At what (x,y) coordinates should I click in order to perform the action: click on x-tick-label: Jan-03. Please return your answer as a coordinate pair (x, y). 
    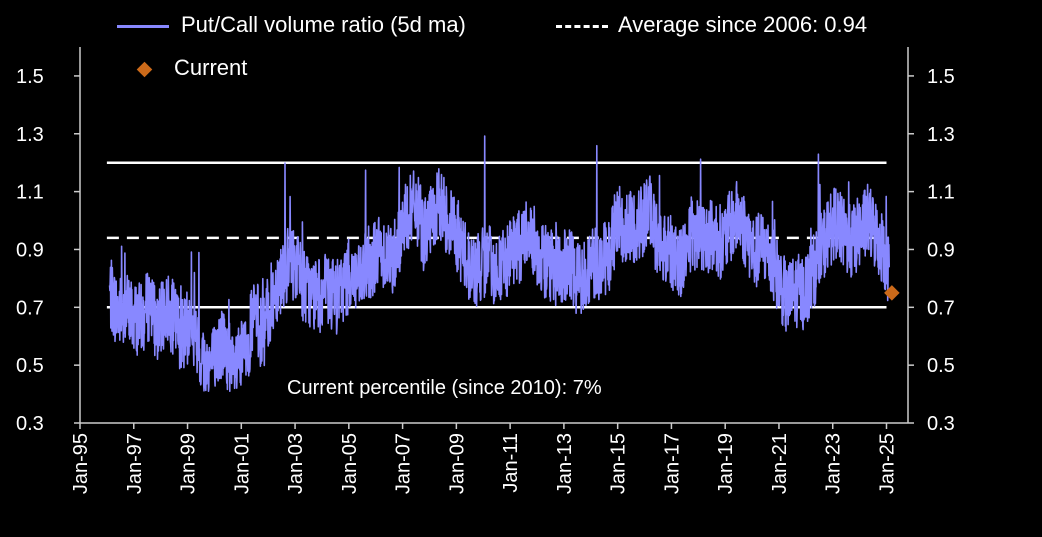
    Looking at the image, I should click on (296, 463).